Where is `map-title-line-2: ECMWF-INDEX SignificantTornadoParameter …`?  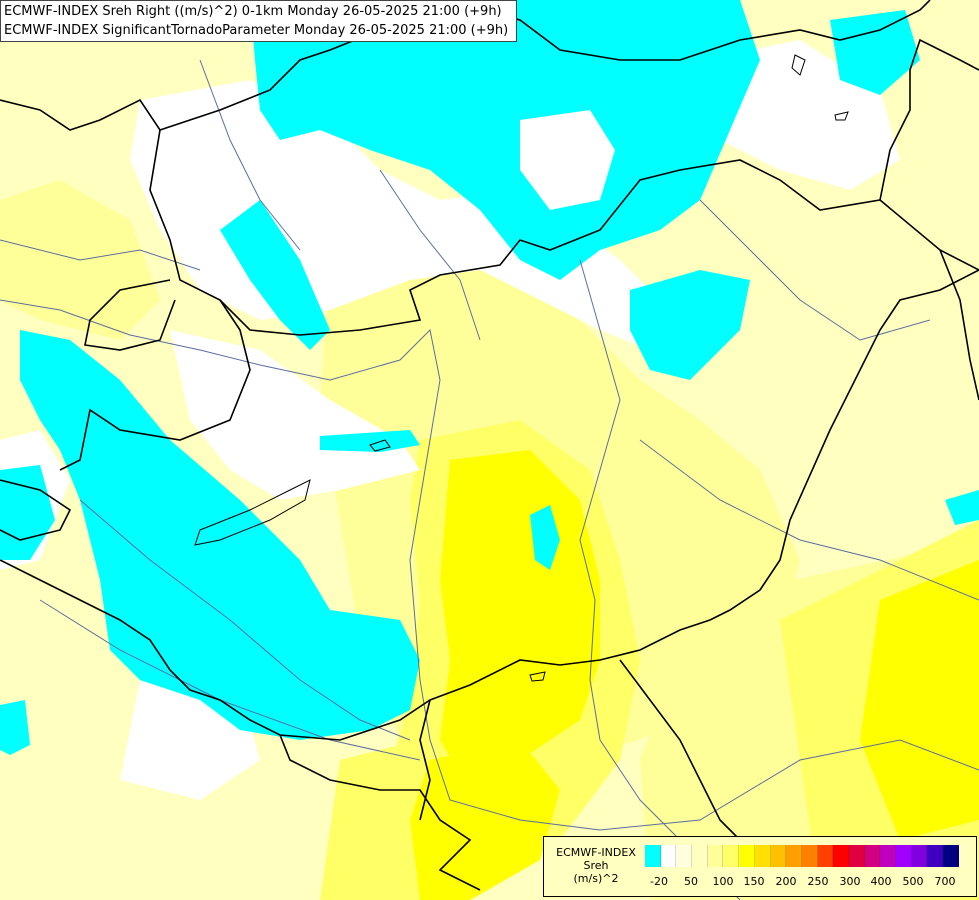 map-title-line-2: ECMWF-INDEX SignificantTornadoParameter … is located at coordinates (256, 30).